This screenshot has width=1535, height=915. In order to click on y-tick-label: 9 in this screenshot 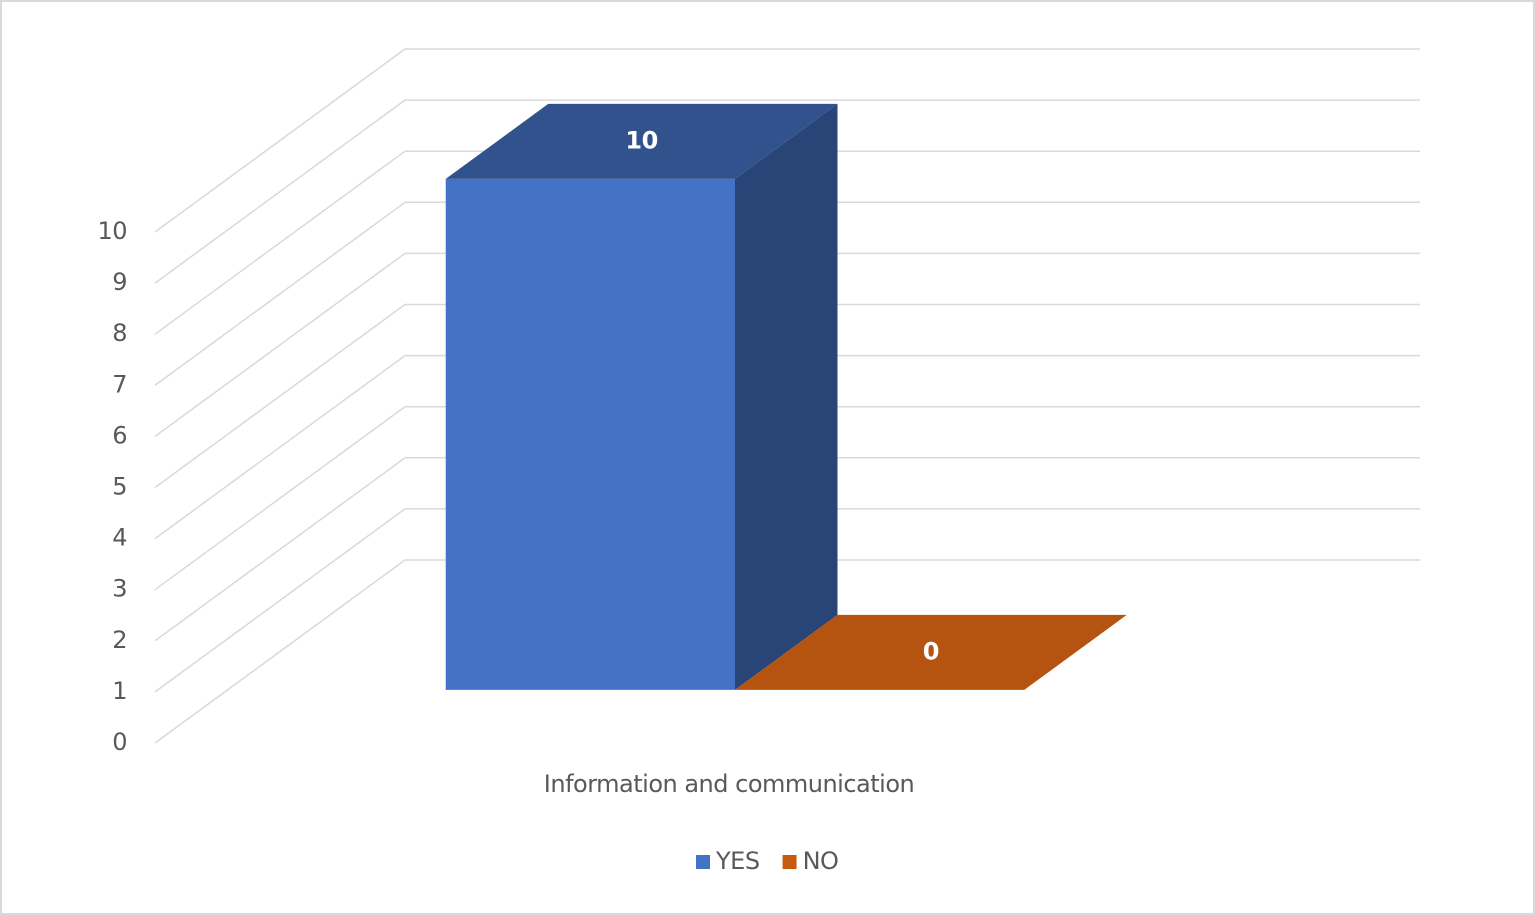, I will do `click(119, 282)`.